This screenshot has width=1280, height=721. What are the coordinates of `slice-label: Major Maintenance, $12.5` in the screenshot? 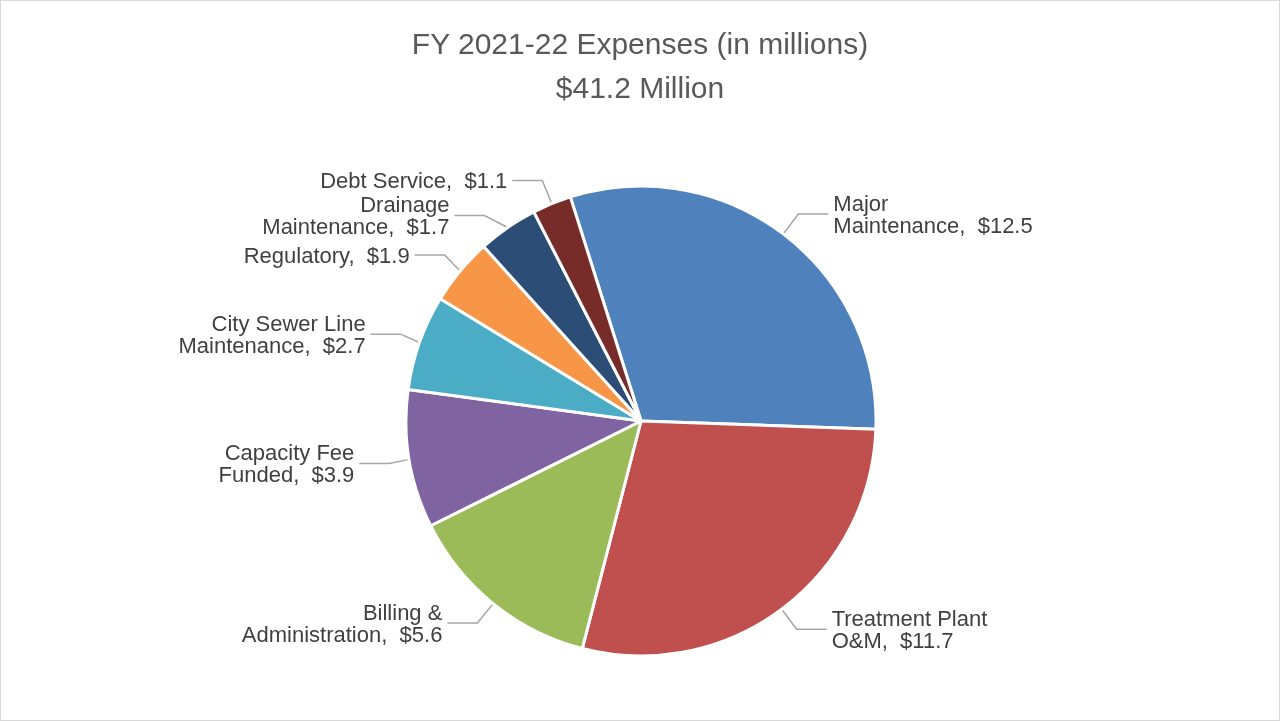 It's located at (933, 214).